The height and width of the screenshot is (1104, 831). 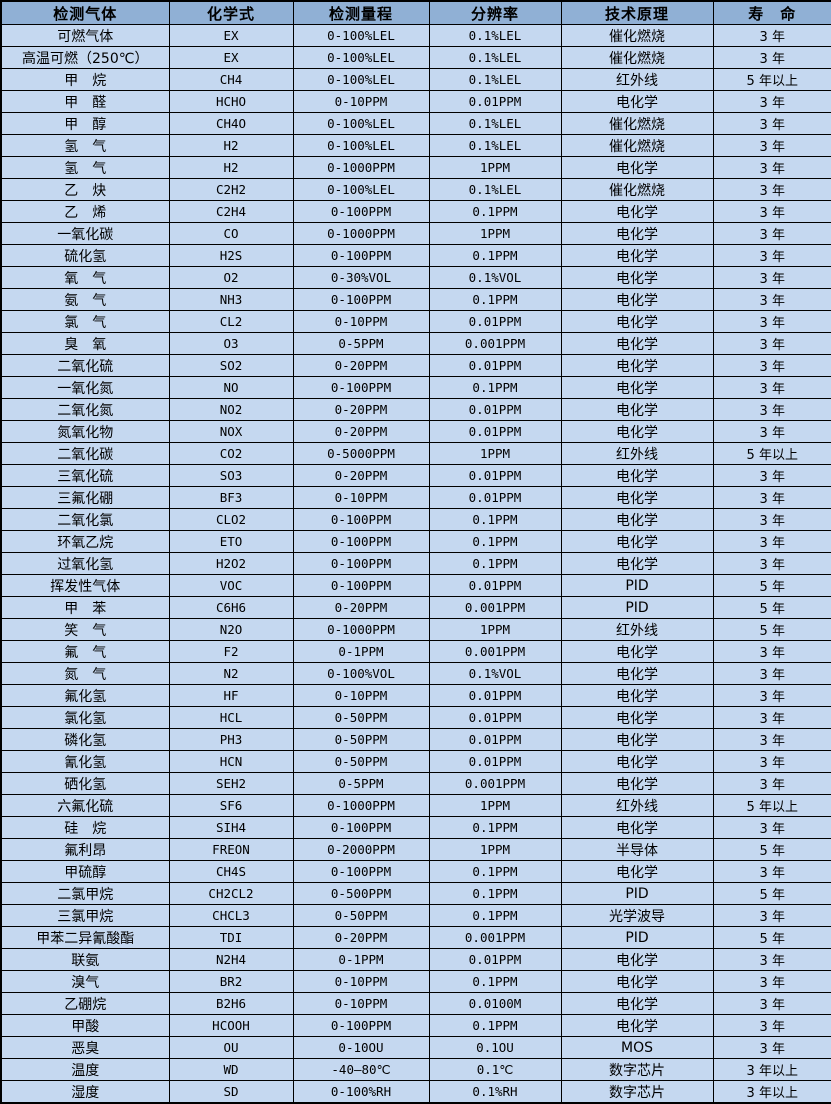 What do you see at coordinates (85, 1047) in the screenshot?
I see `gas-name-cell: 恶臭` at bounding box center [85, 1047].